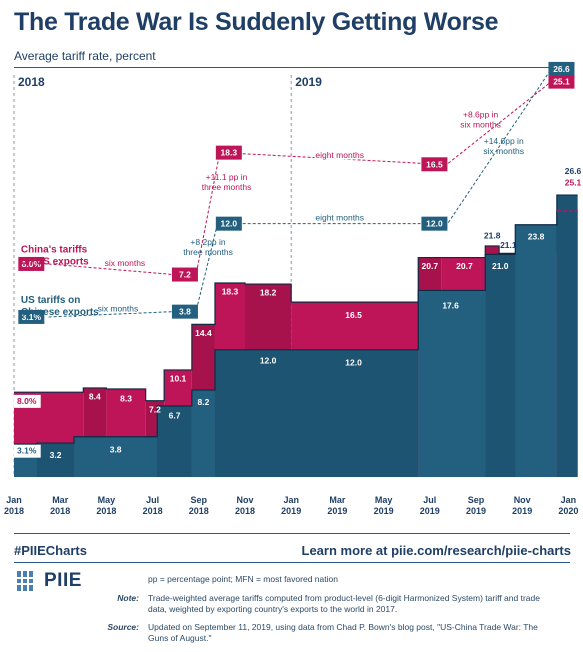 The image size is (583, 652). What do you see at coordinates (55, 261) in the screenshot?
I see `china-series-label: on US exports` at bounding box center [55, 261].